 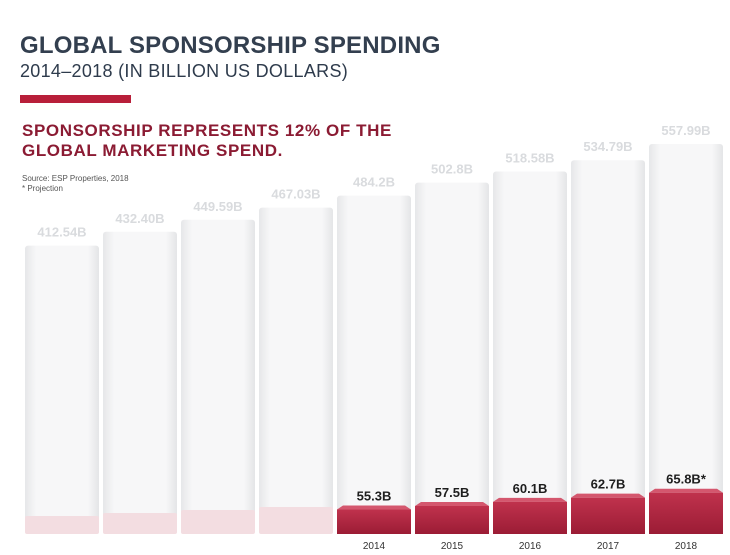 What do you see at coordinates (374, 496) in the screenshot?
I see `sponsorship-value-label: 55.3B` at bounding box center [374, 496].